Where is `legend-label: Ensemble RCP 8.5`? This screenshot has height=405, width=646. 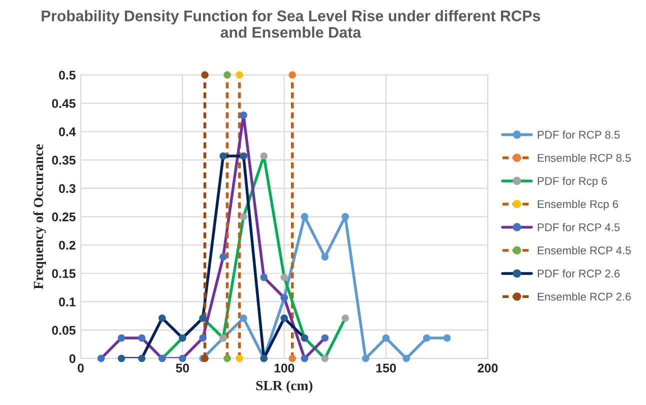 legend-label: Ensemble RCP 8.5 is located at coordinates (584, 158).